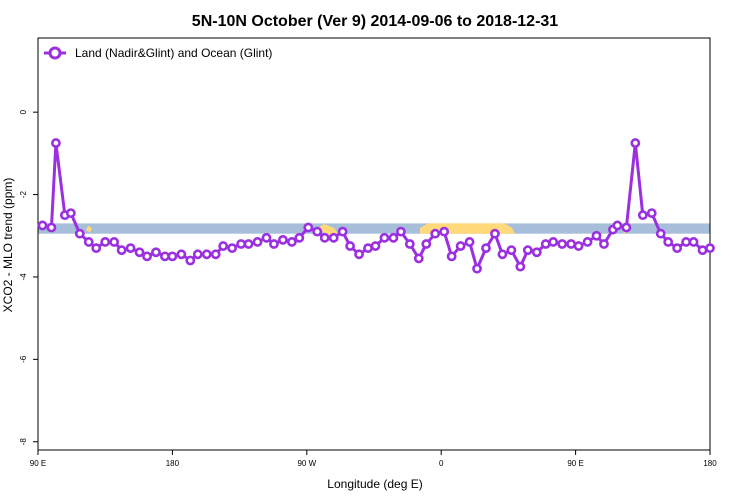 The image size is (750, 500). I want to click on y-tick-label: 0, so click(23, 111).